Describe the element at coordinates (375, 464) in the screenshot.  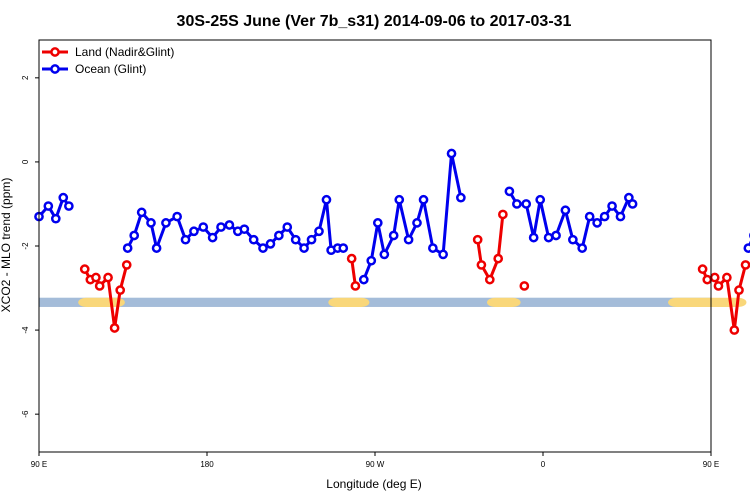
I see `x-tick-label: 90 W` at that location.